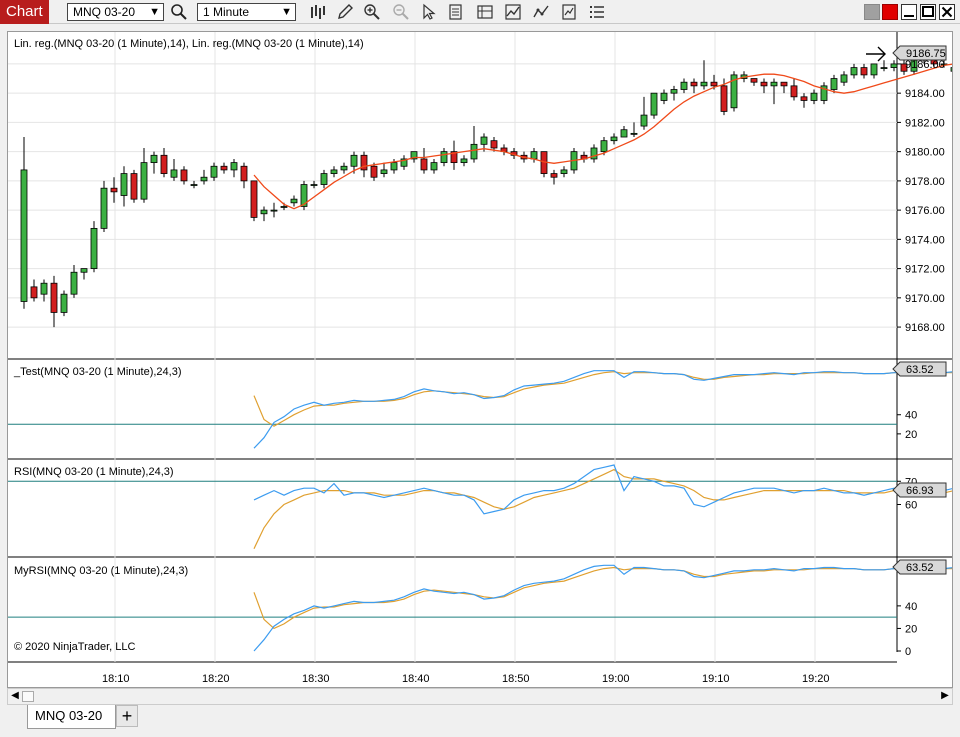  Describe the element at coordinates (920, 568) in the screenshot. I see `myrsi-last-value: 63.52` at that location.